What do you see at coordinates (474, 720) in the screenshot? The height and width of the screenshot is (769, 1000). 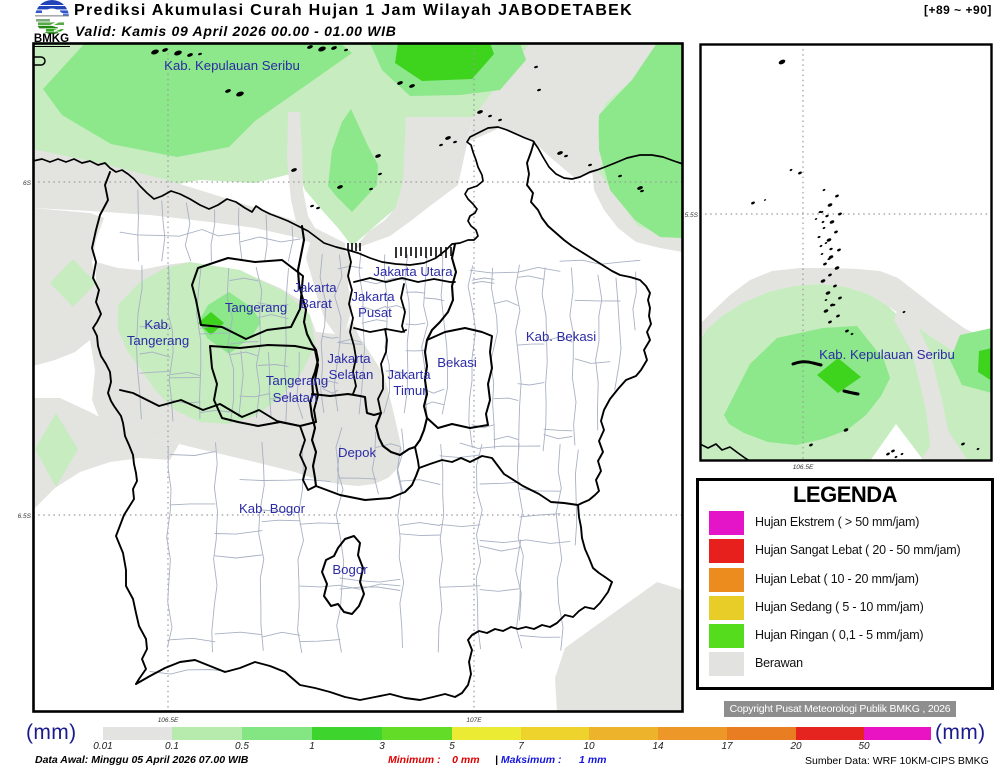 I see `svg-text: 107E` at bounding box center [474, 720].